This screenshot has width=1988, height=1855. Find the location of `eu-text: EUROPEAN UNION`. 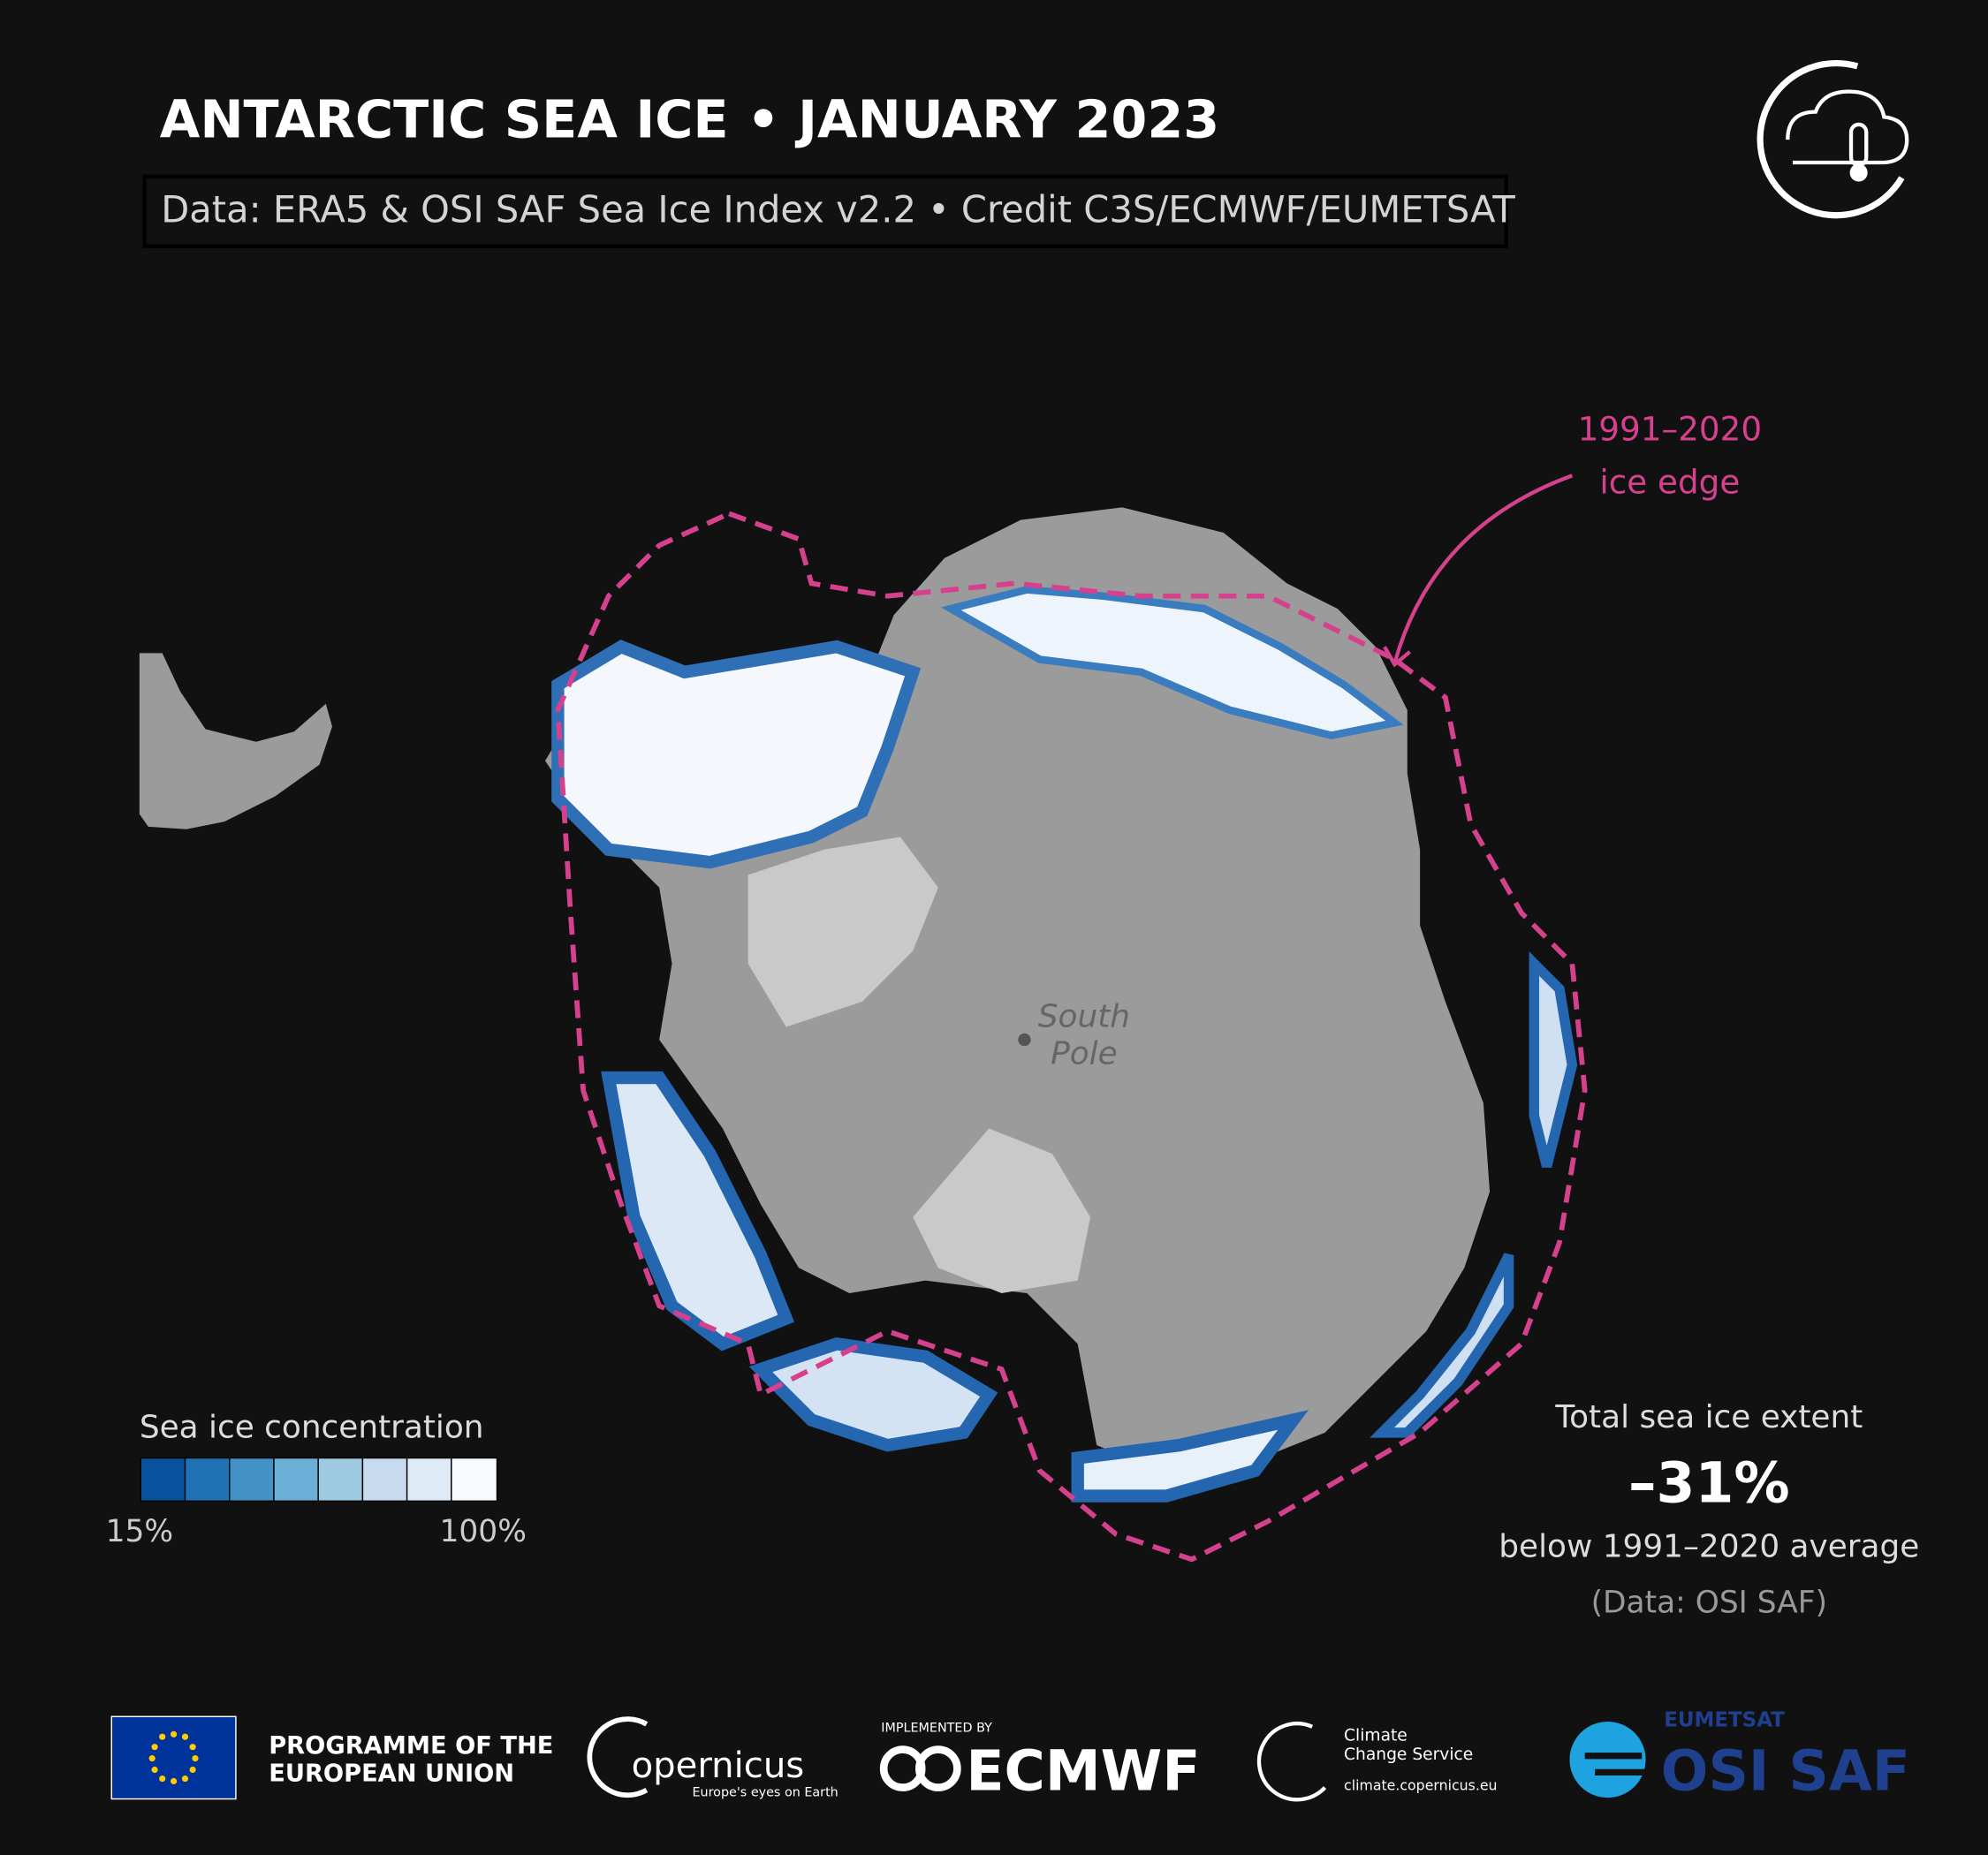

eu-text: EUROPEAN UNION is located at coordinates (391, 1773).